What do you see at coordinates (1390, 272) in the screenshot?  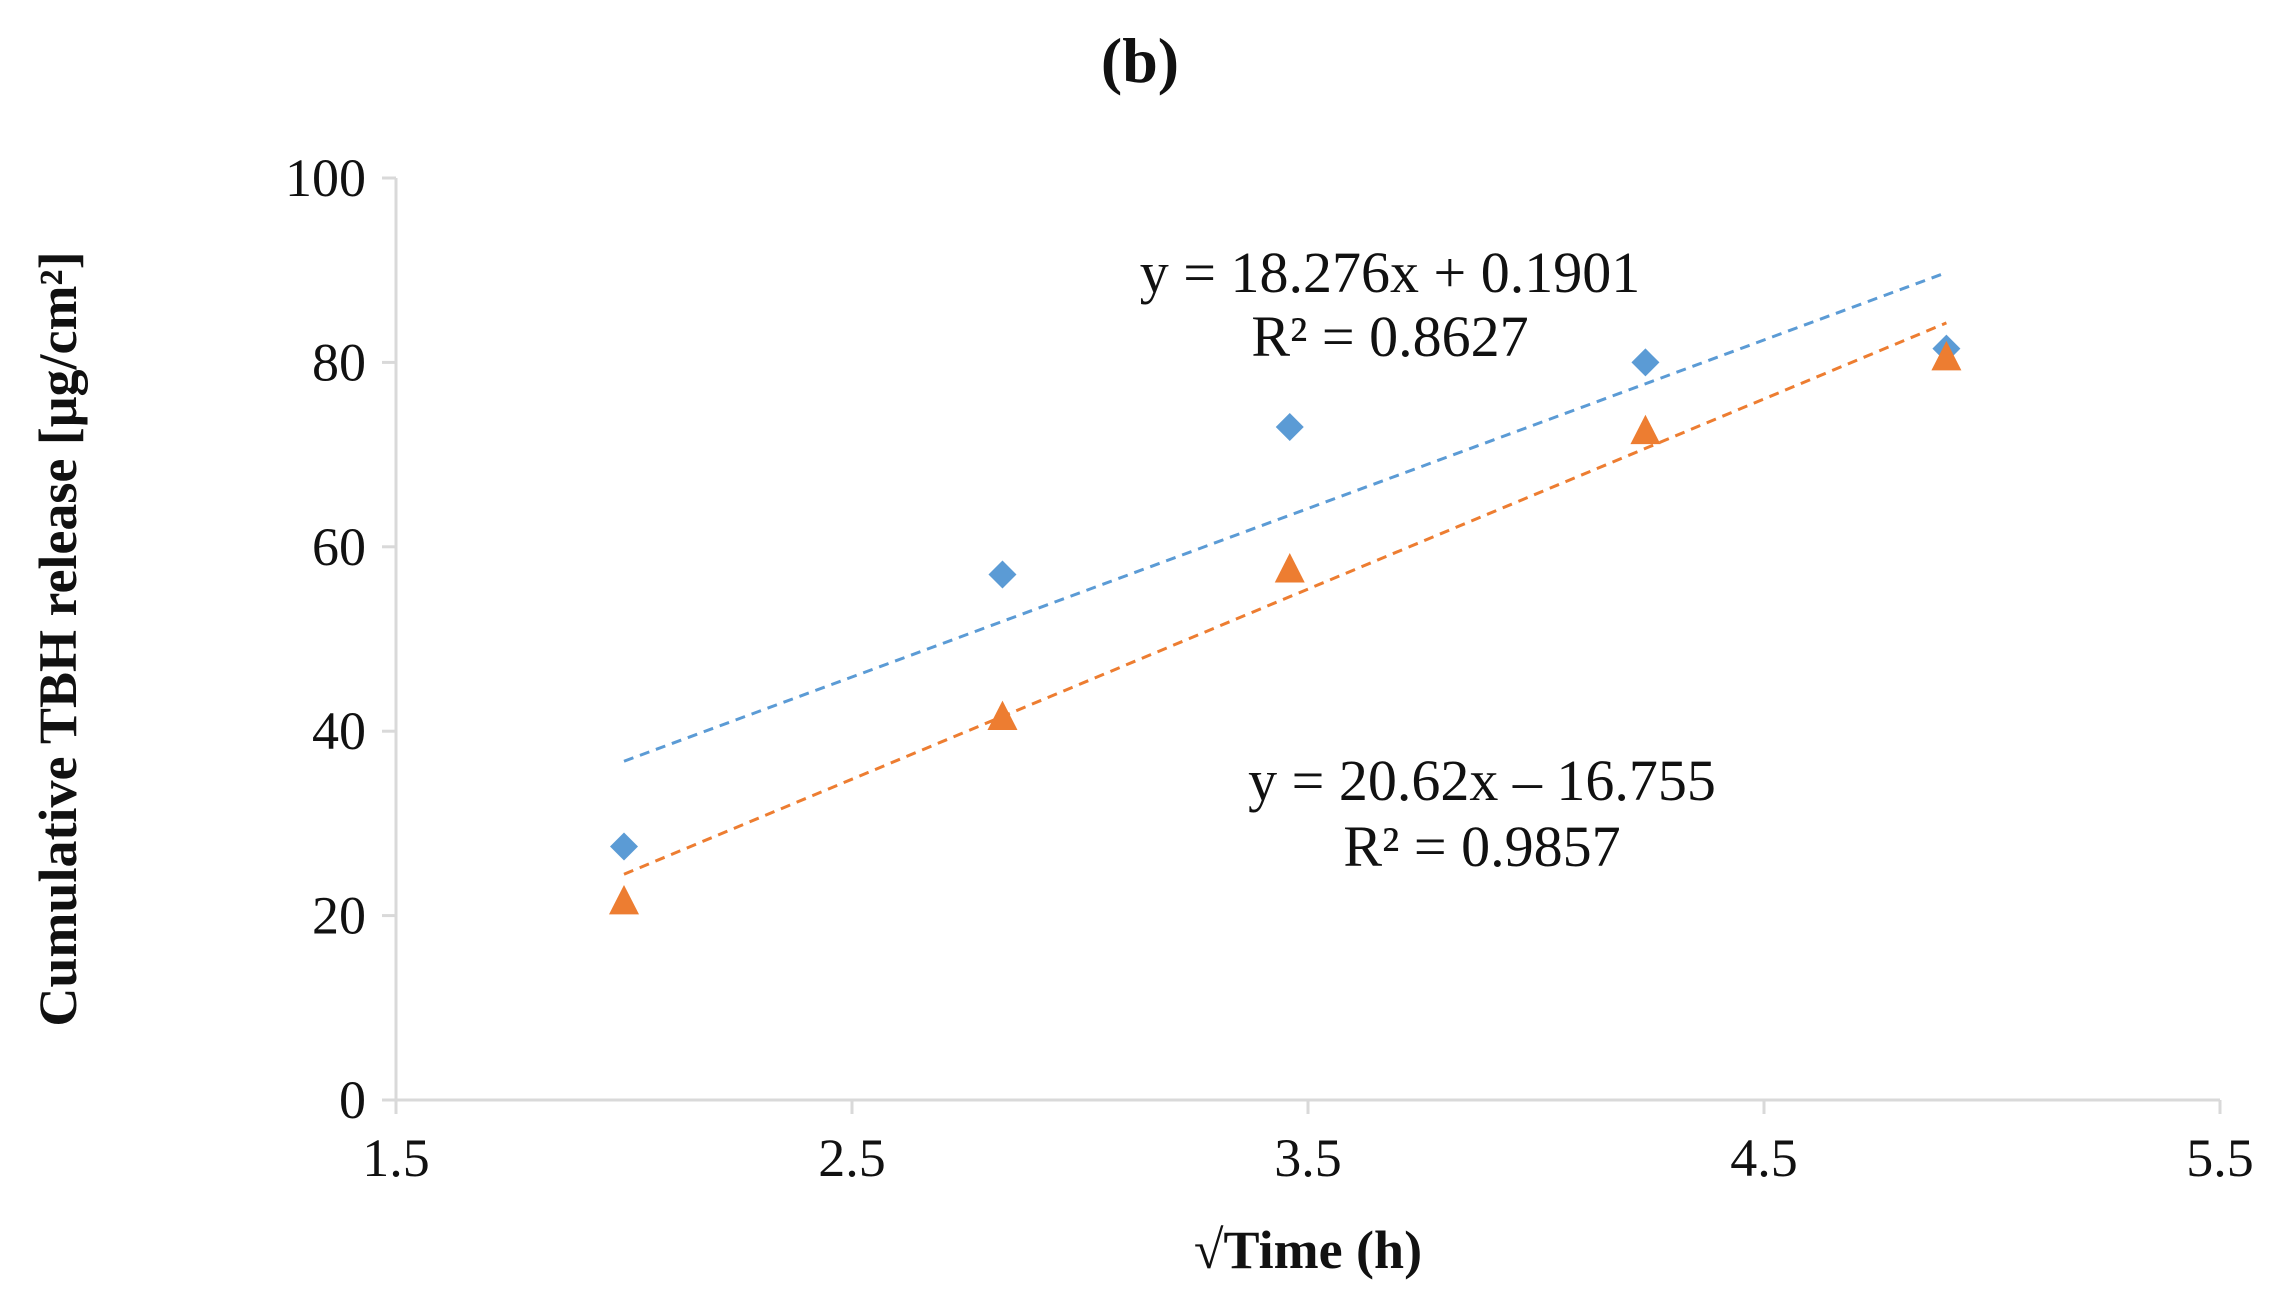 I see `series-1-equation: y = 18.276x + 0.1901` at bounding box center [1390, 272].